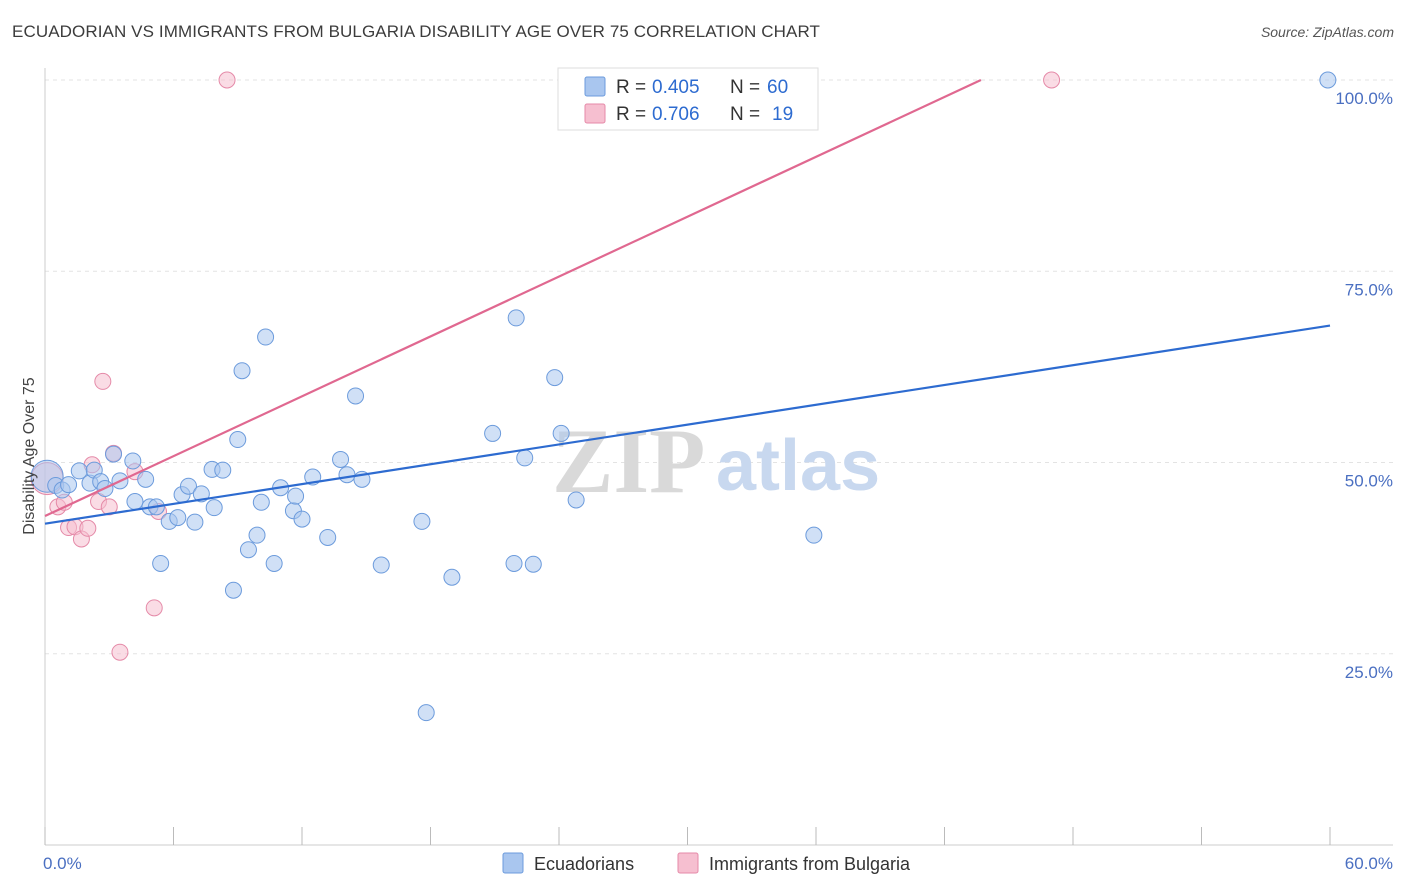 This screenshot has height=892, width=1406. I want to click on legend-r-label-bulgaria: R =, so click(631, 114).